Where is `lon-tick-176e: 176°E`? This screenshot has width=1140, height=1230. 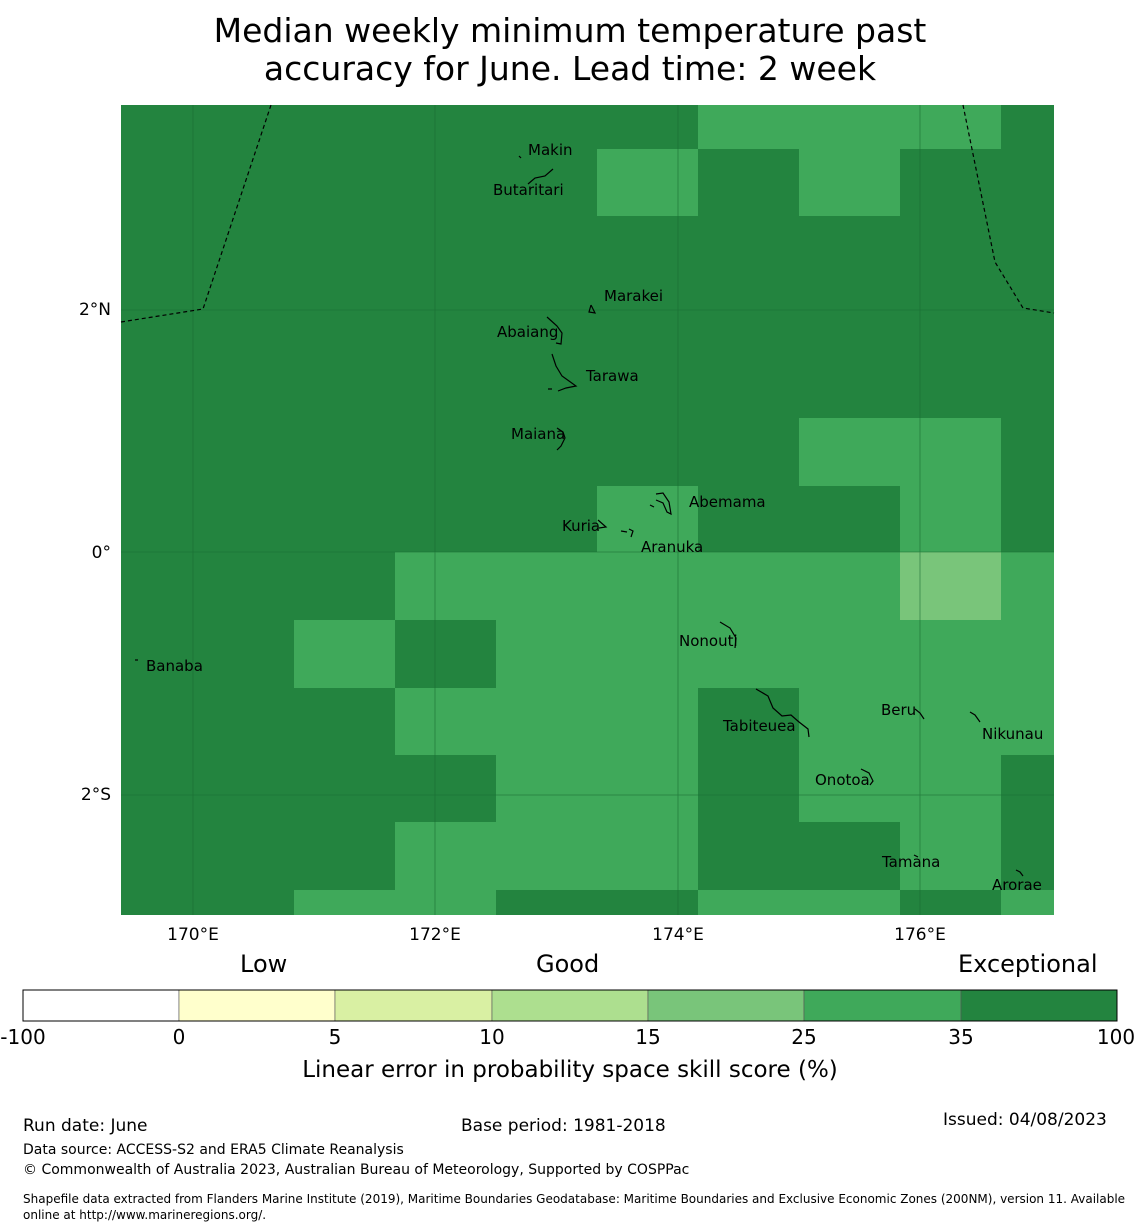 lon-tick-176e: 176°E is located at coordinates (920, 935).